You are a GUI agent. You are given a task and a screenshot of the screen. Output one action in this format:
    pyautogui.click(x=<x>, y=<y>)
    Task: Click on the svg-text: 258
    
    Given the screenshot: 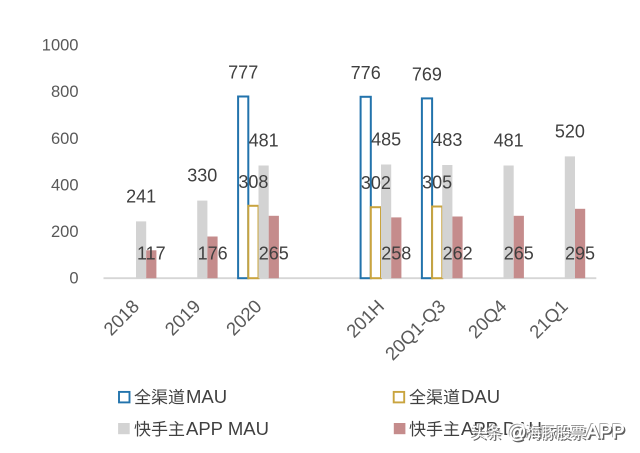 What is the action you would take?
    pyautogui.click(x=396, y=254)
    